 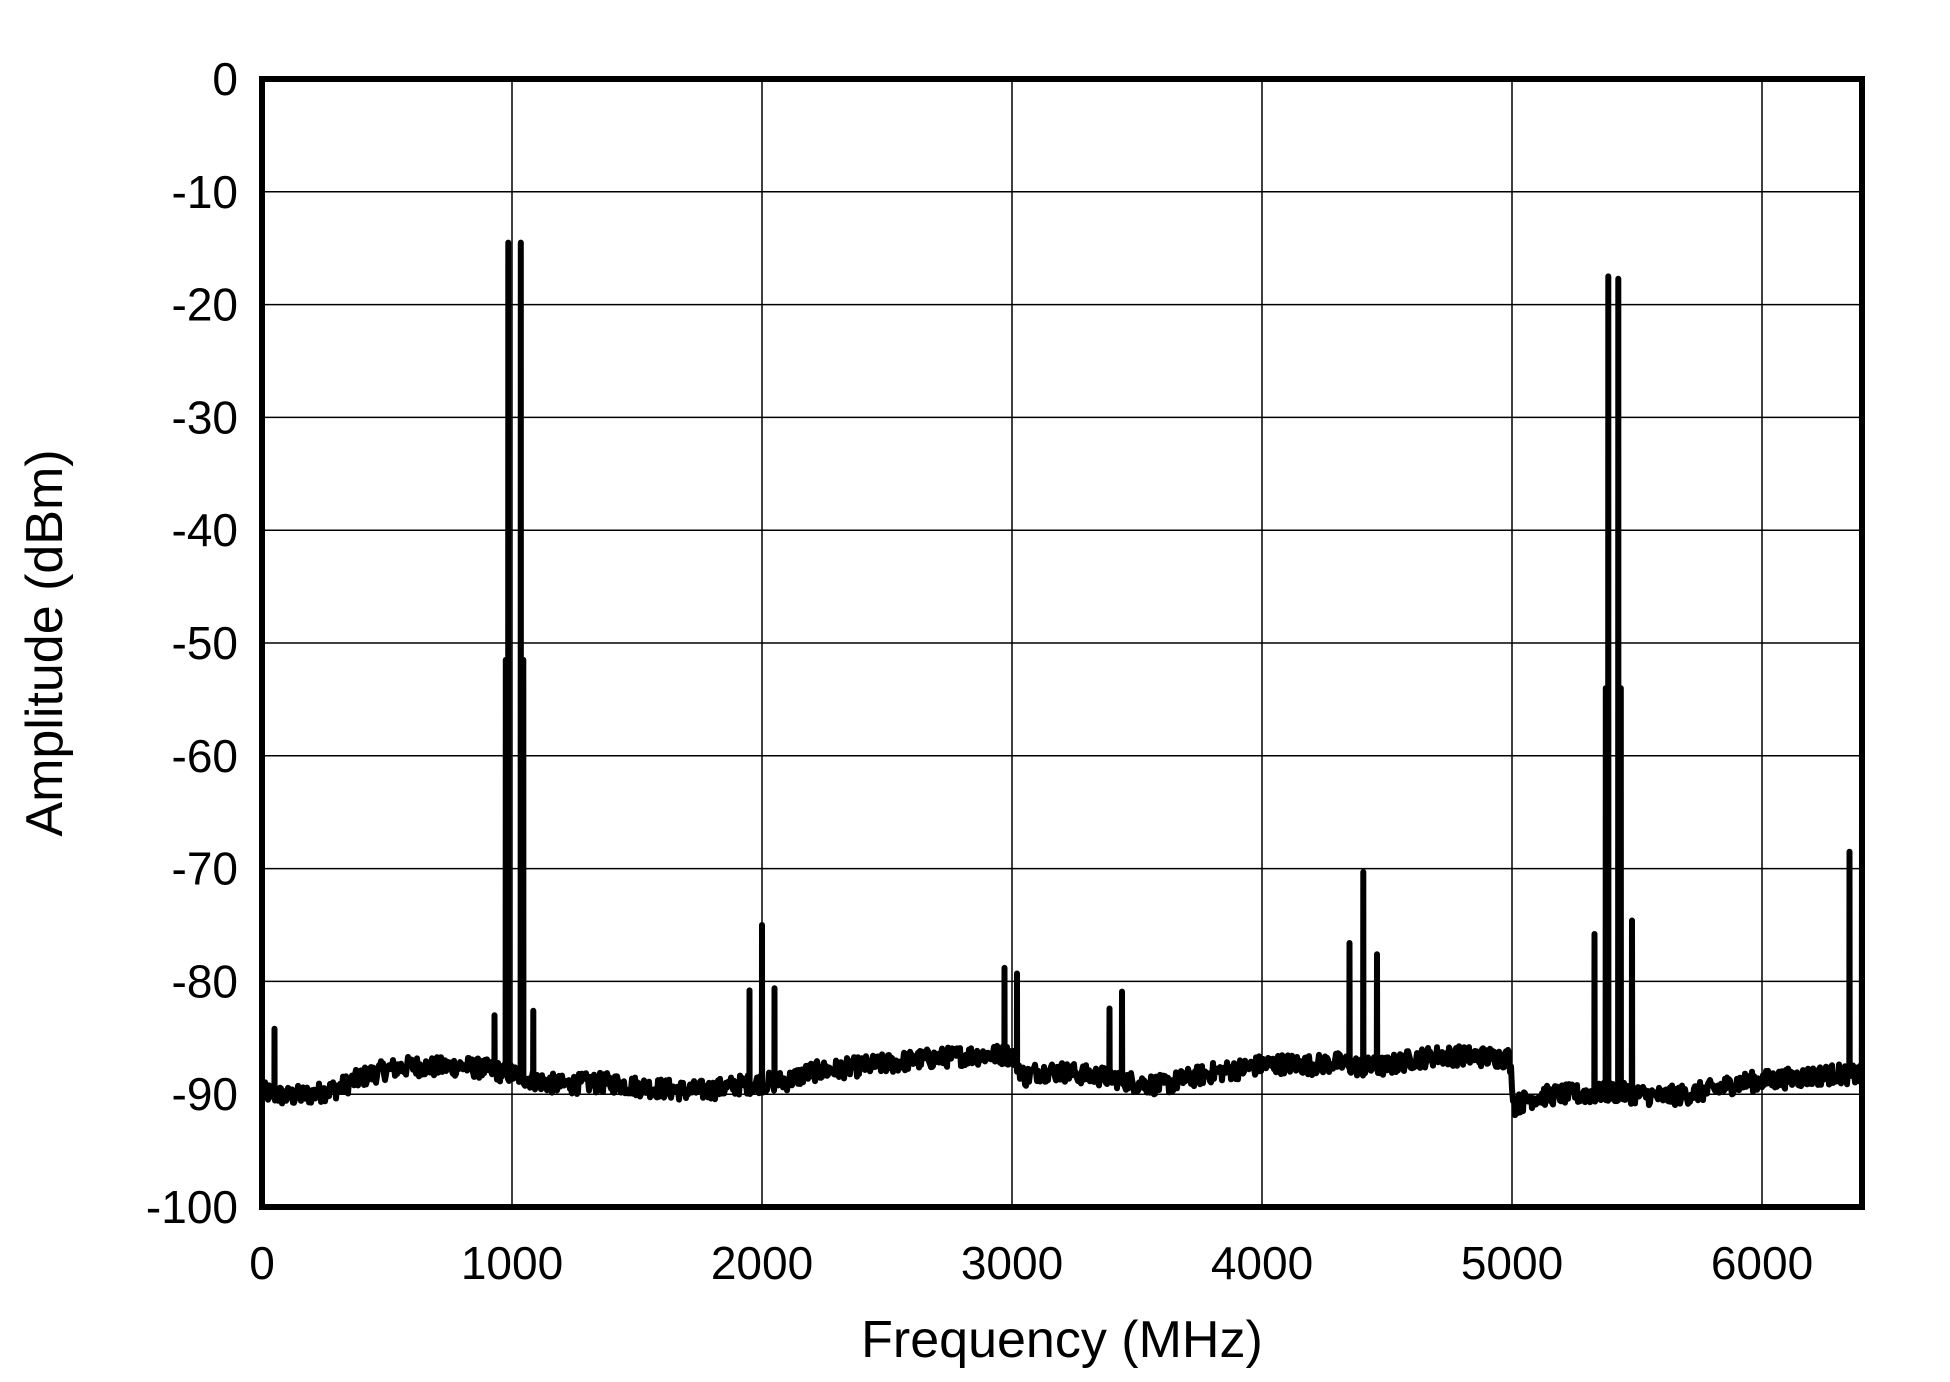 I want to click on x-tick-label: 0, so click(x=262, y=1263).